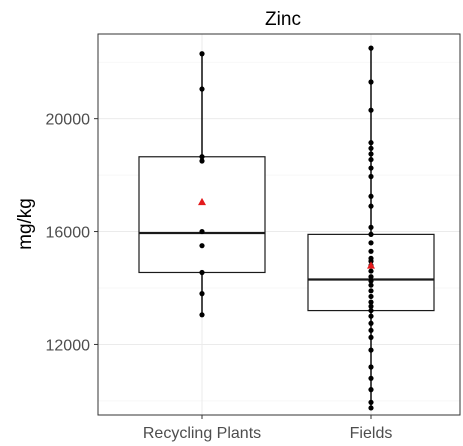 This screenshot has height=446, width=463. Describe the element at coordinates (283, 19) in the screenshot. I see `chart-title: Zinc` at that location.